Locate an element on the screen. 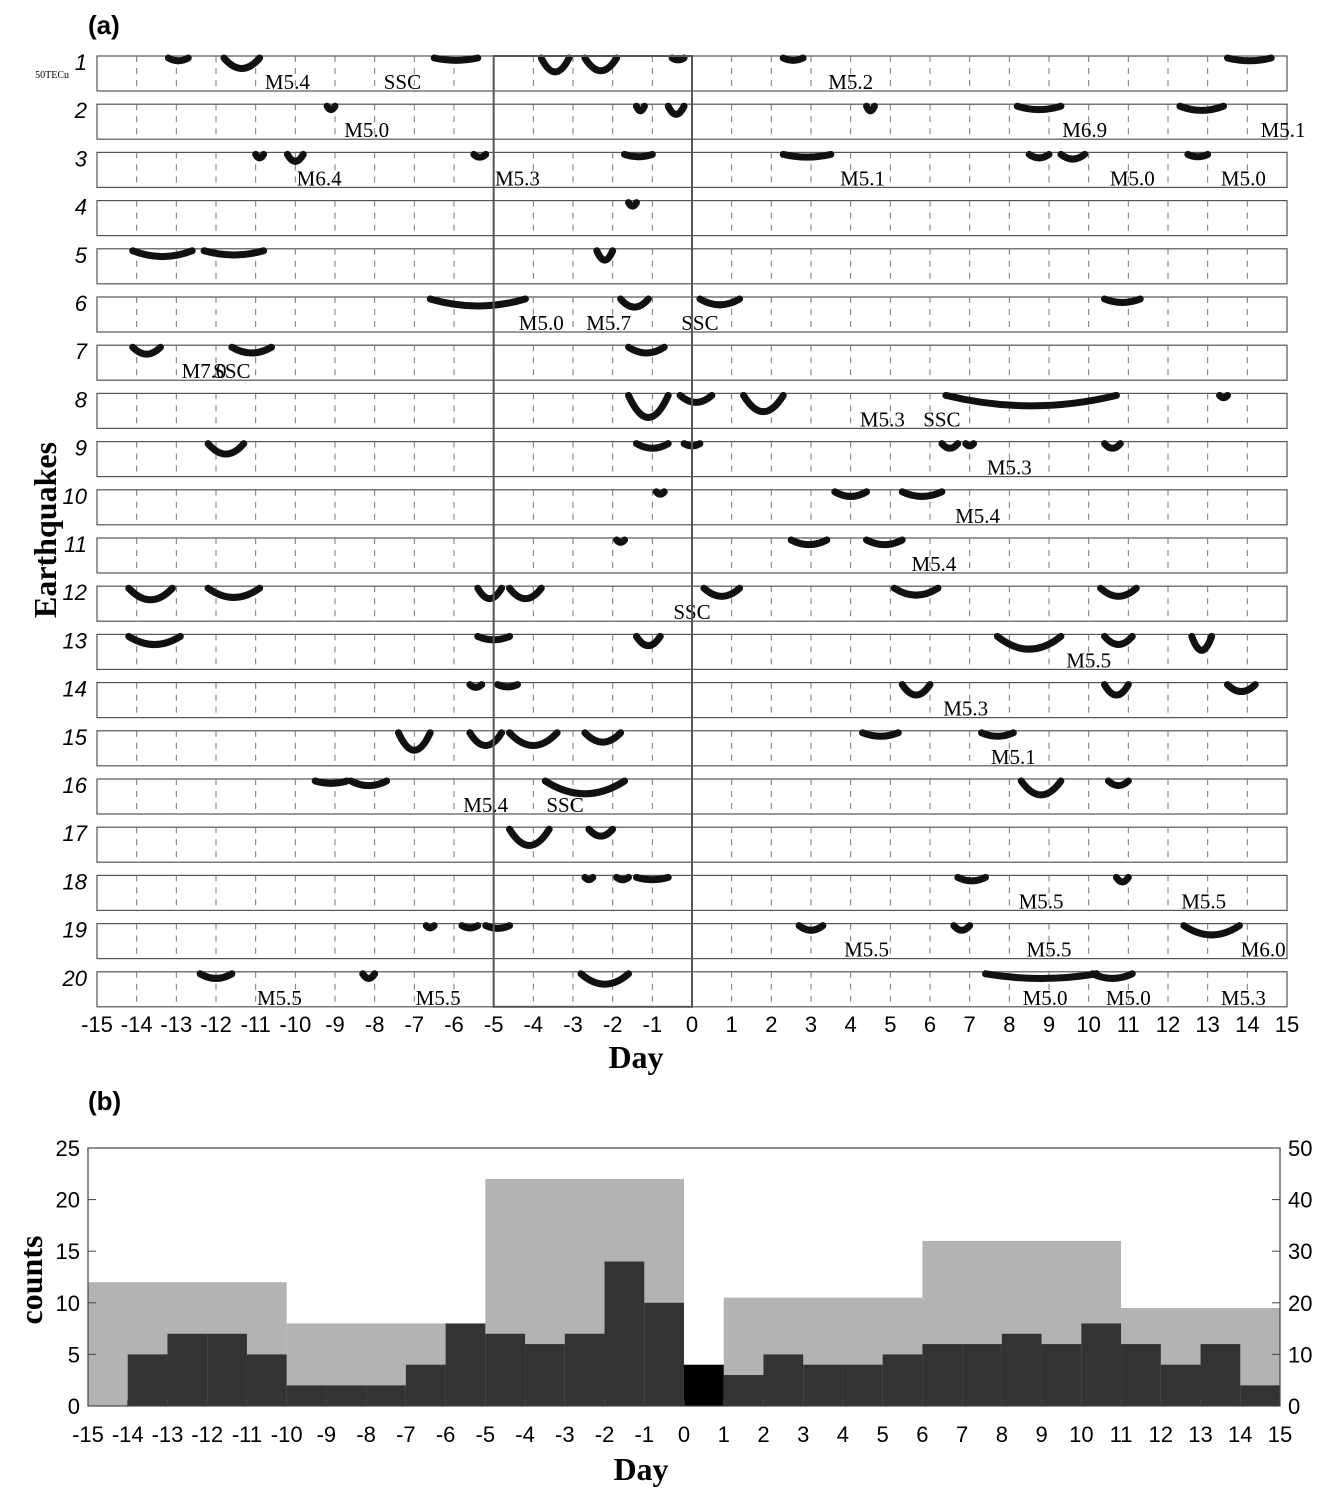 This screenshot has height=1491, width=1340. panel-a-ylabel: Earthquakes is located at coordinates (45, 530).